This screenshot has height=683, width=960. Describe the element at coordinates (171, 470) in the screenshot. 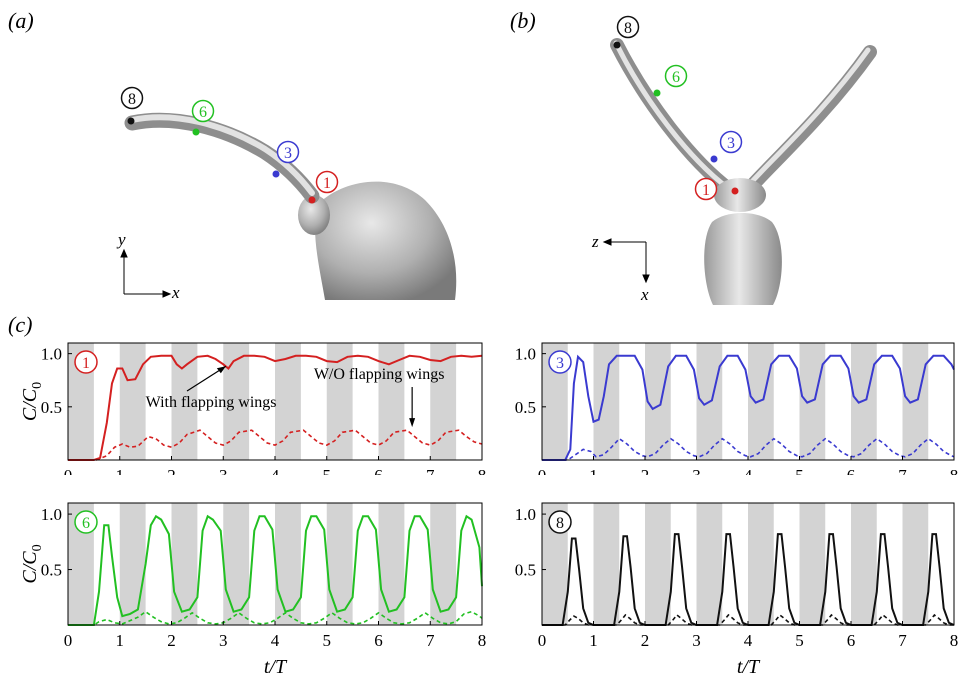

I see `x-tick-label: 2` at that location.